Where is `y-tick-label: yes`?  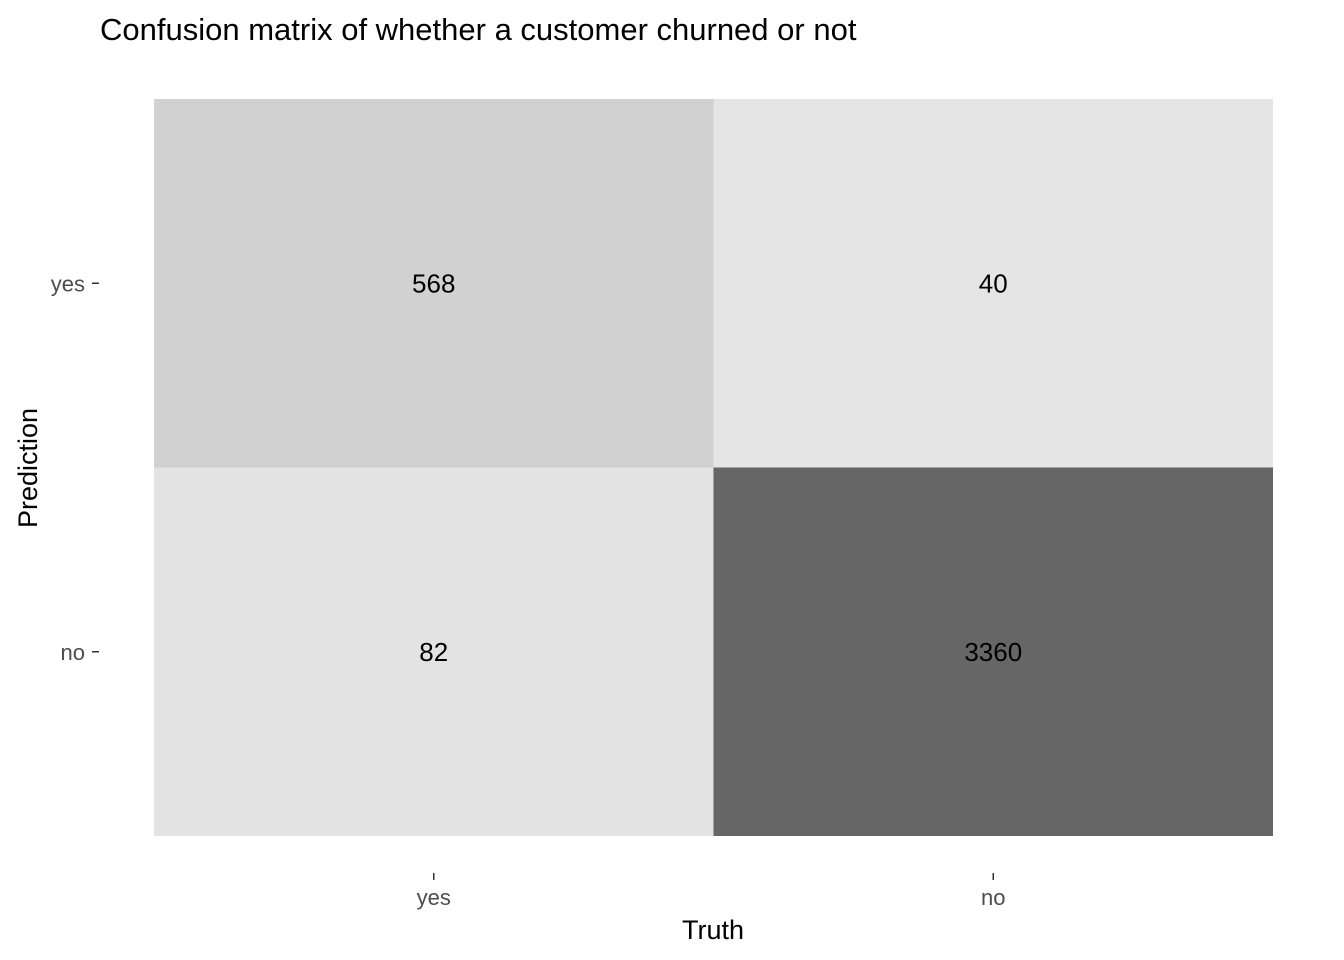 y-tick-label: yes is located at coordinates (68, 283).